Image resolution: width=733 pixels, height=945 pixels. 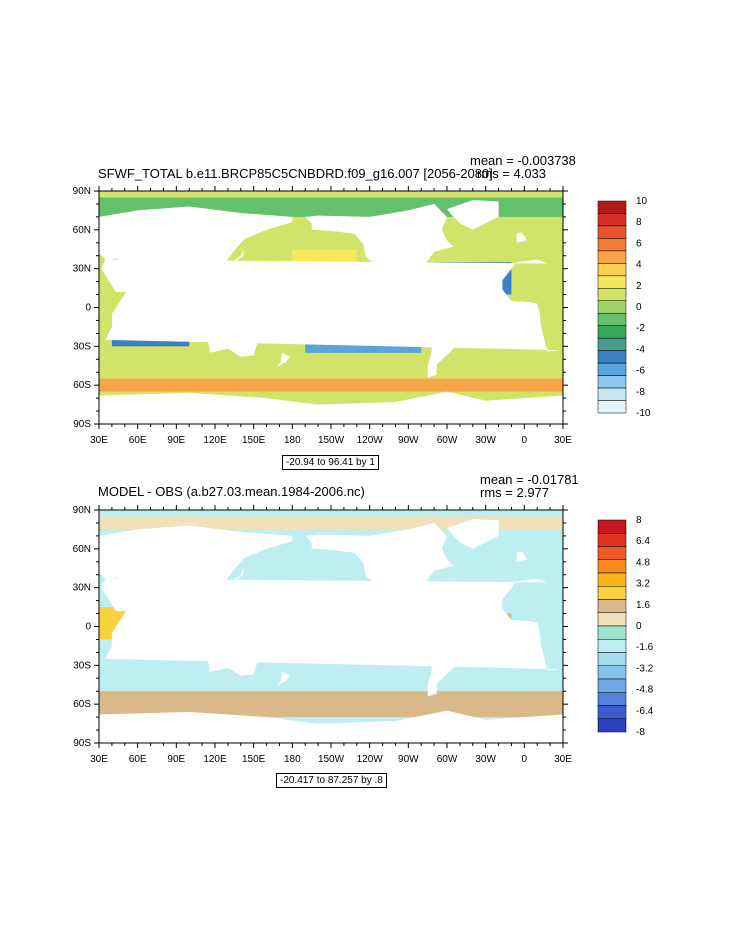 I want to click on colorbar-label: -6.4, so click(x=645, y=711).